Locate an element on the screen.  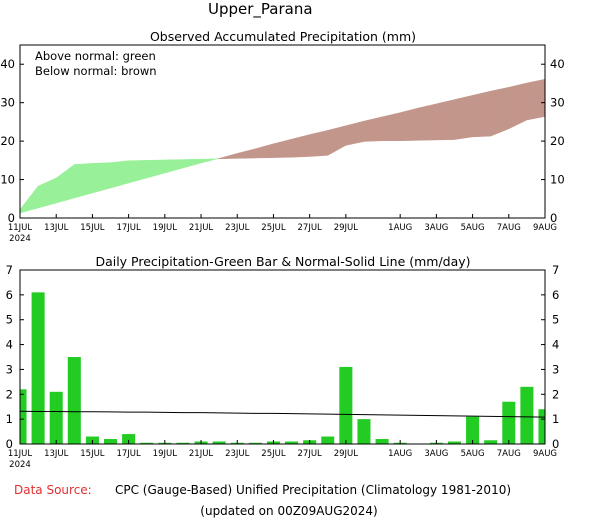
bottom-y-tick-label-right: 5 is located at coordinates (555, 320).